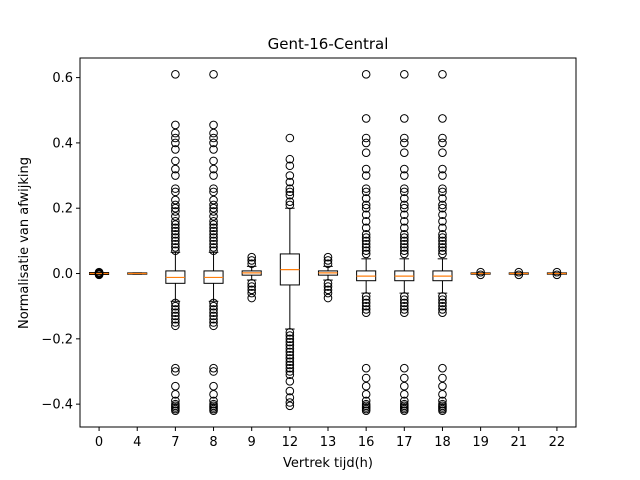 The height and width of the screenshot is (480, 640). Describe the element at coordinates (62, 274) in the screenshot. I see `y-tick-label: 0.0` at that location.